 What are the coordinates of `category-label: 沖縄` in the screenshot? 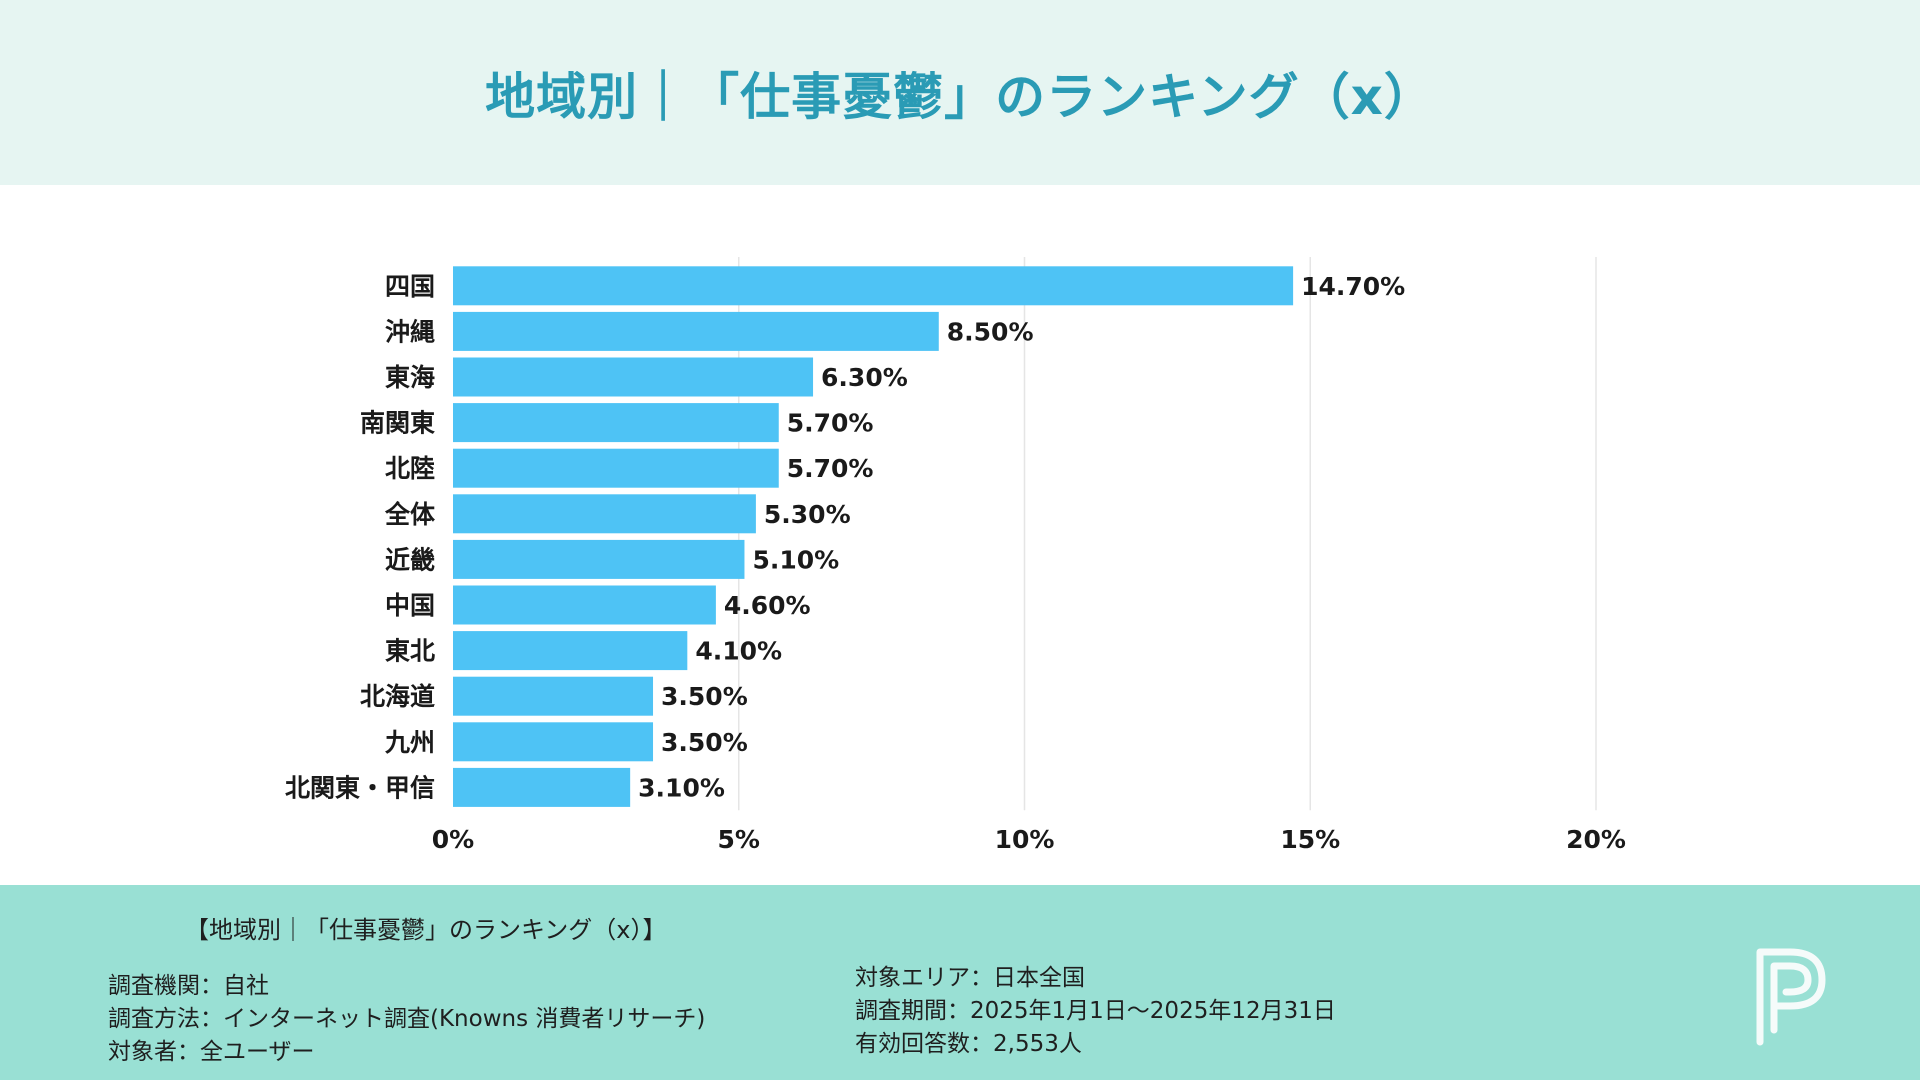 It's located at (410, 331).